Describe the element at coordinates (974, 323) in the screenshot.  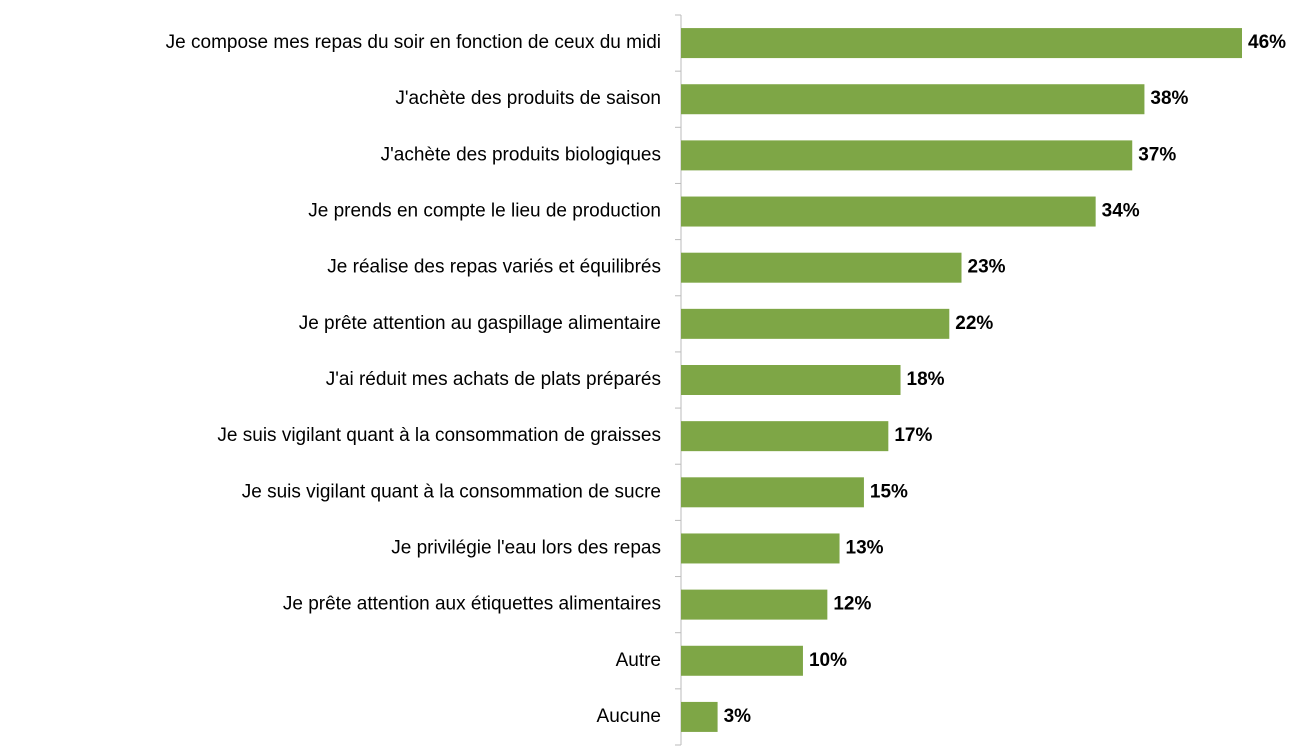
I see `value-label: 22%` at that location.